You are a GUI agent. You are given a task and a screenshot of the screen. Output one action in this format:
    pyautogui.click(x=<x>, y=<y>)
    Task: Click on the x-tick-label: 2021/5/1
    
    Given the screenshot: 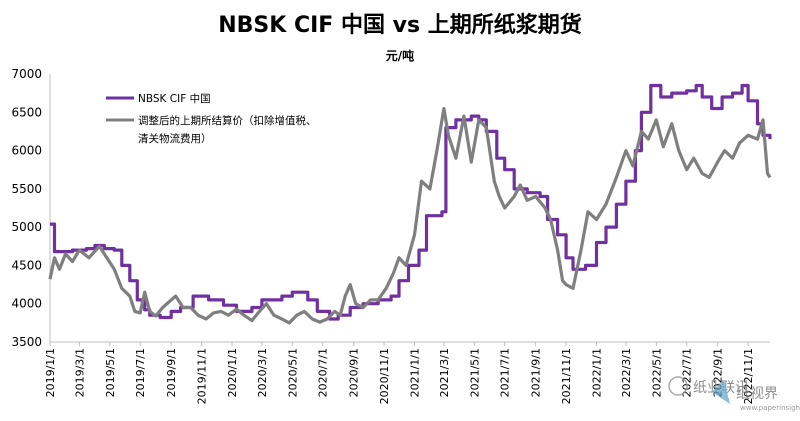 What is the action you would take?
    pyautogui.click(x=474, y=372)
    